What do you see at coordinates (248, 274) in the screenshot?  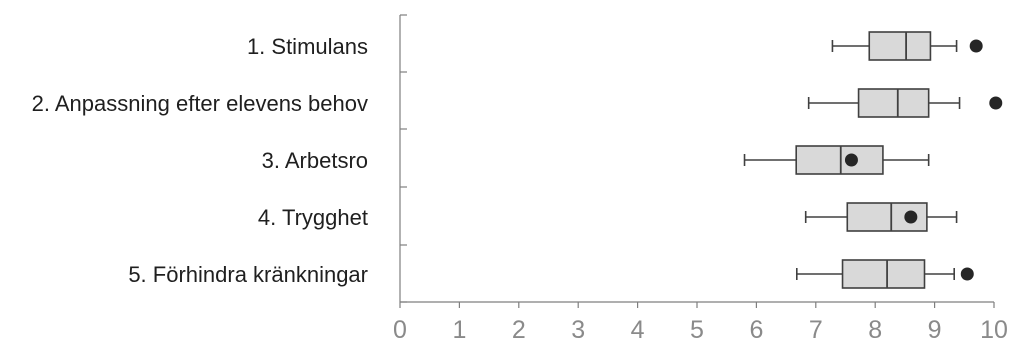 I see `category-label: 5. Förhindra kränkningar` at bounding box center [248, 274].